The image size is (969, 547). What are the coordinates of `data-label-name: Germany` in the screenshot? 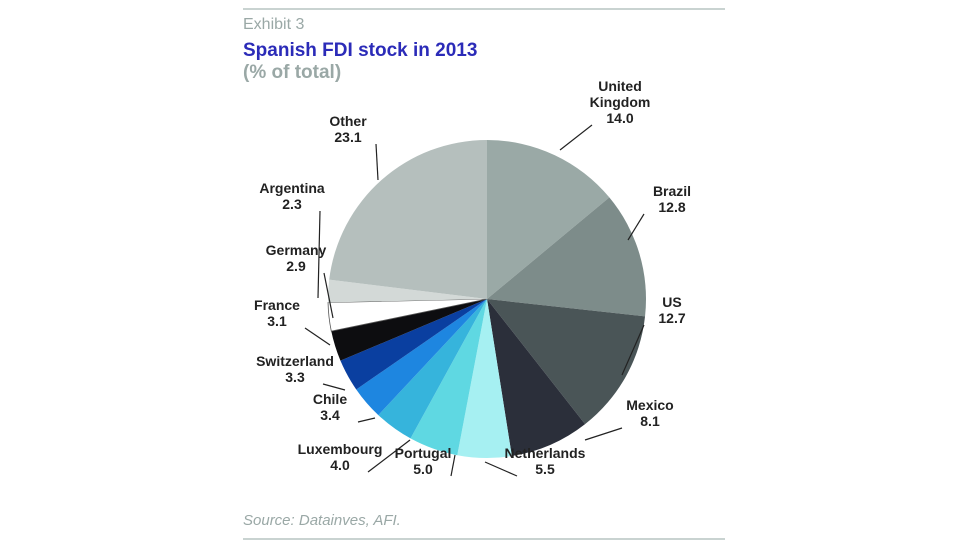 It's located at (296, 250).